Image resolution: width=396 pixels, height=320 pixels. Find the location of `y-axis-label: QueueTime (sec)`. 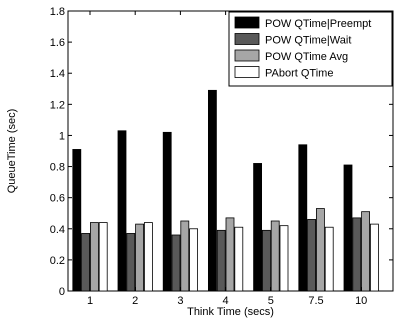

y-axis-label: QueueTime (sec) is located at coordinates (12, 151).